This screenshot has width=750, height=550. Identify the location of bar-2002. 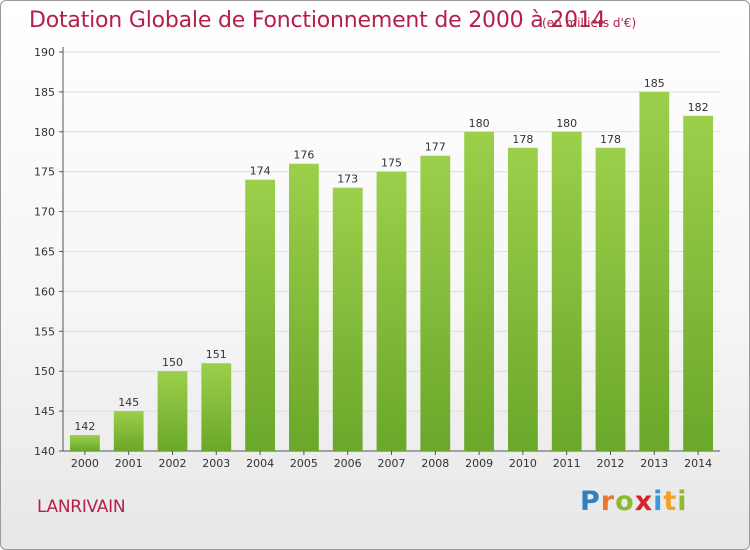
(172, 411).